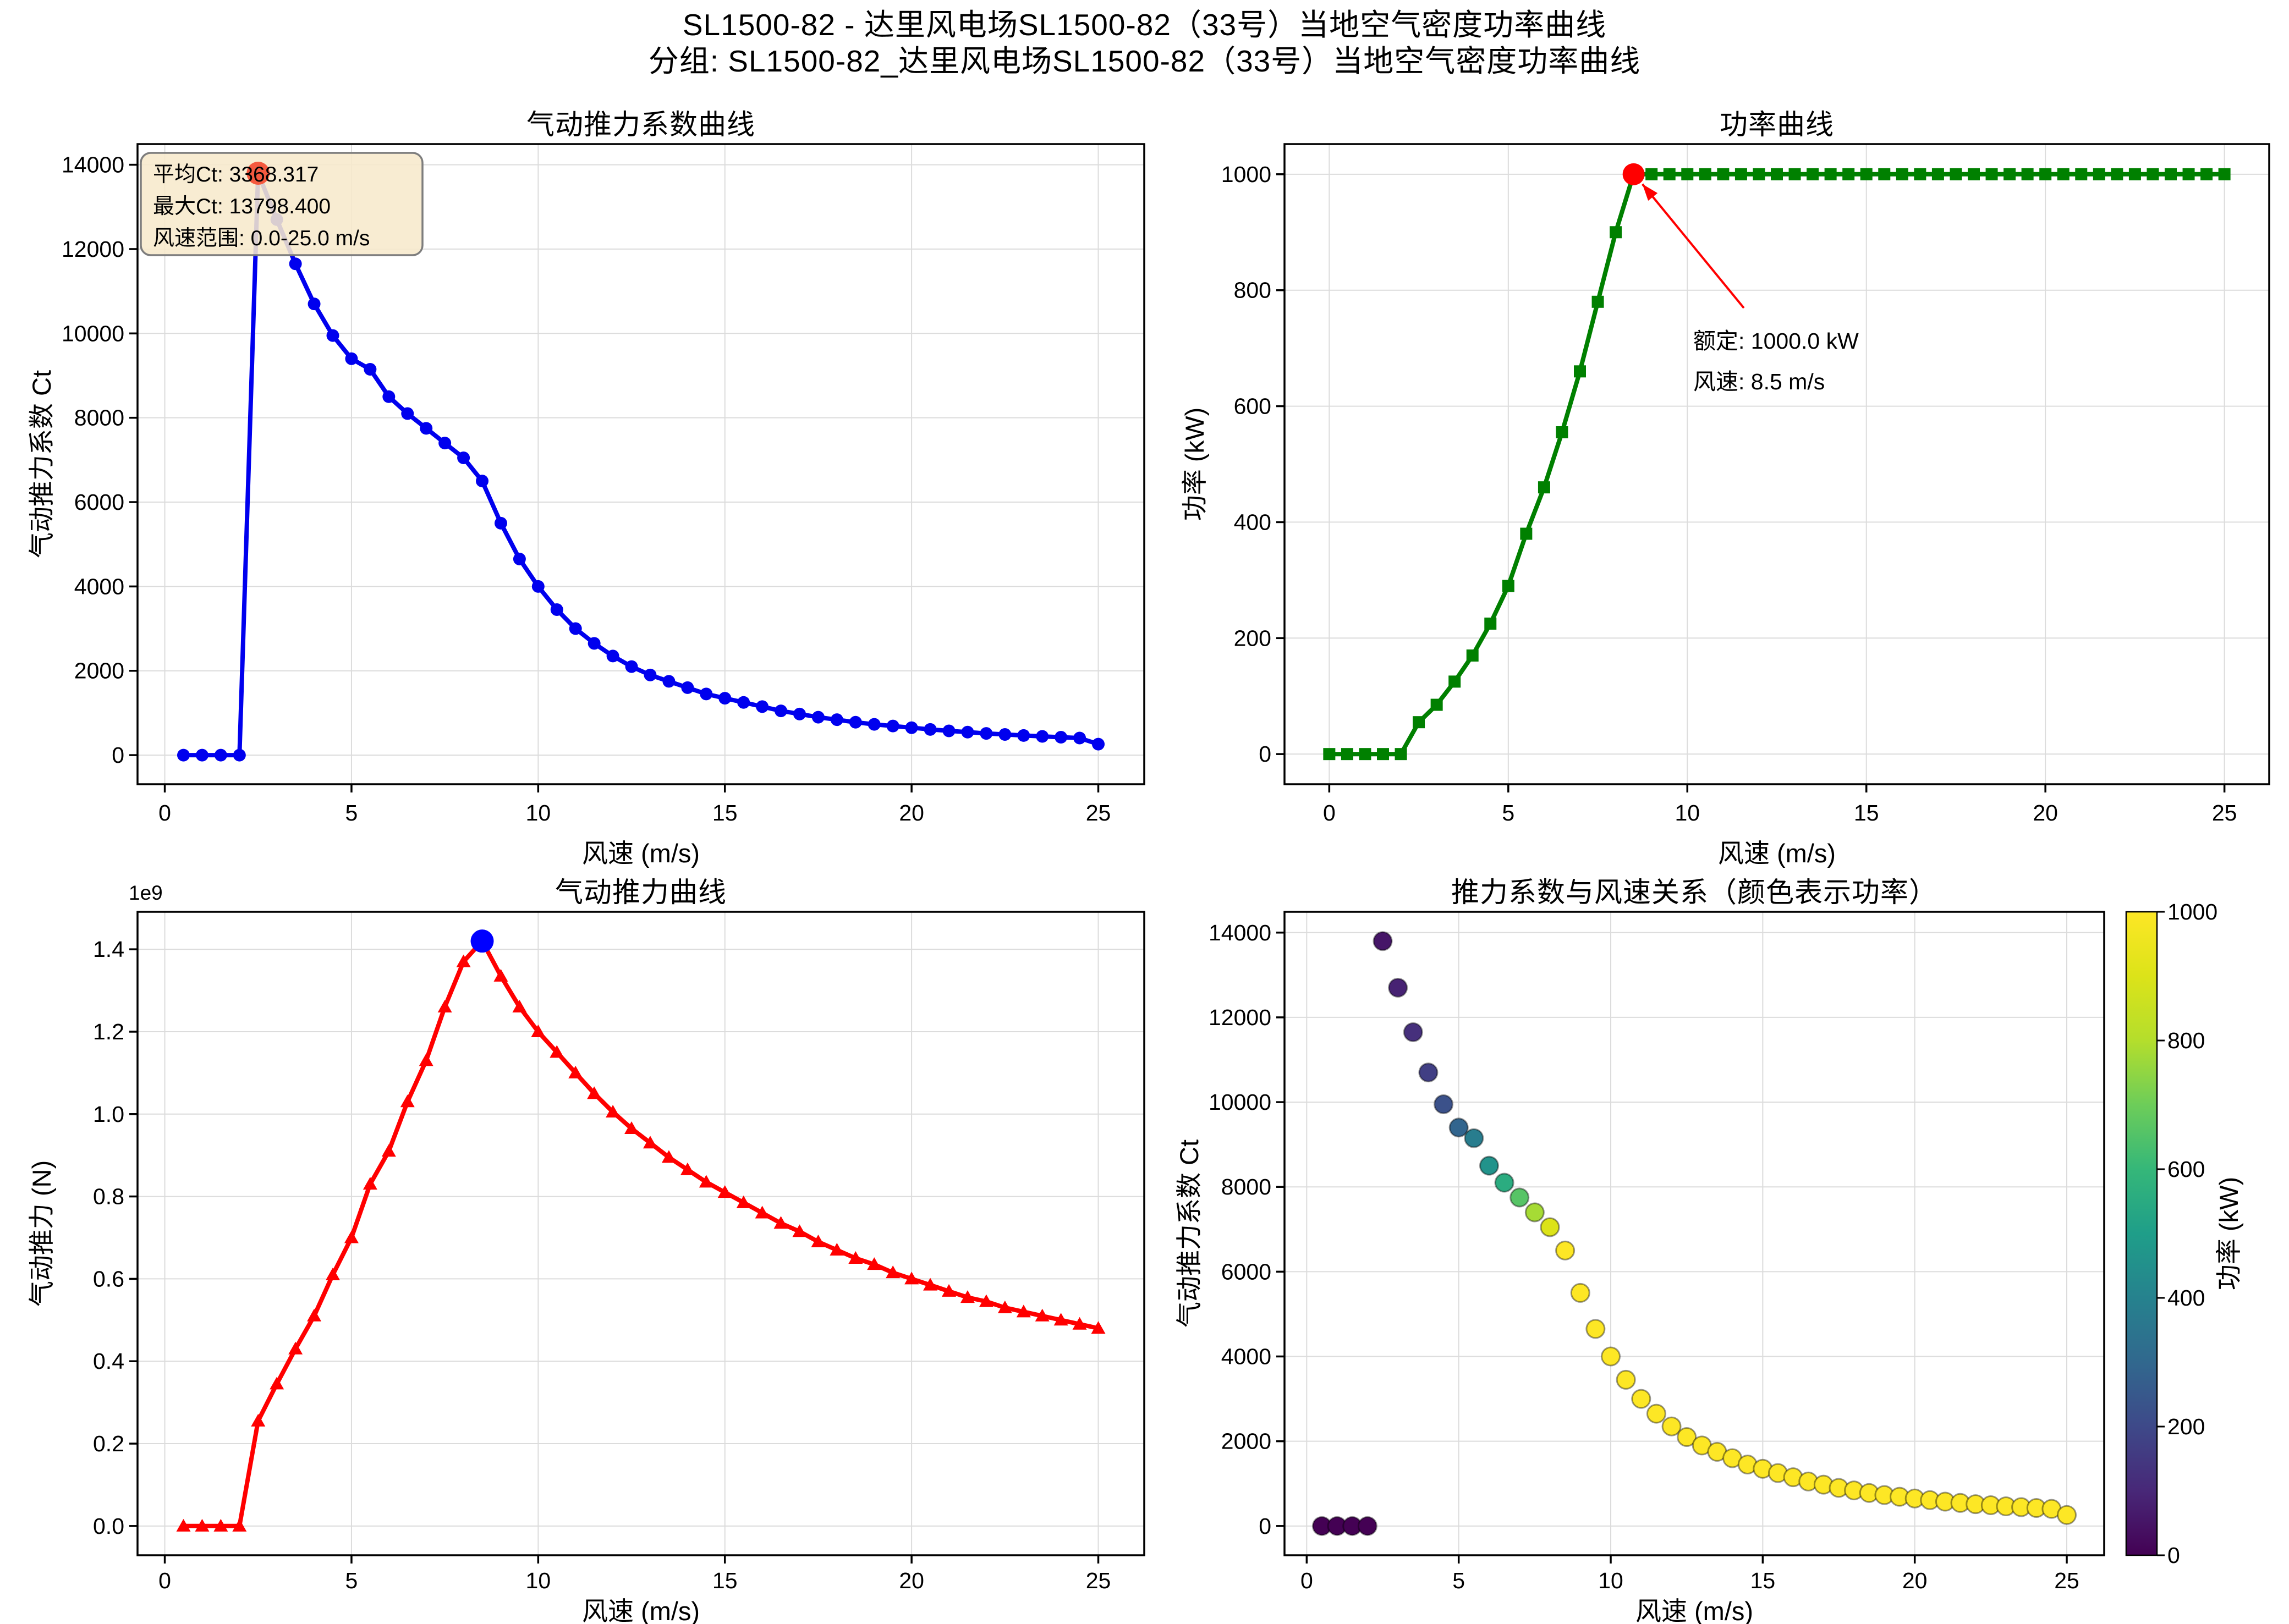  What do you see at coordinates (109, 1196) in the screenshot?
I see `svg-text: 0.8` at bounding box center [109, 1196].